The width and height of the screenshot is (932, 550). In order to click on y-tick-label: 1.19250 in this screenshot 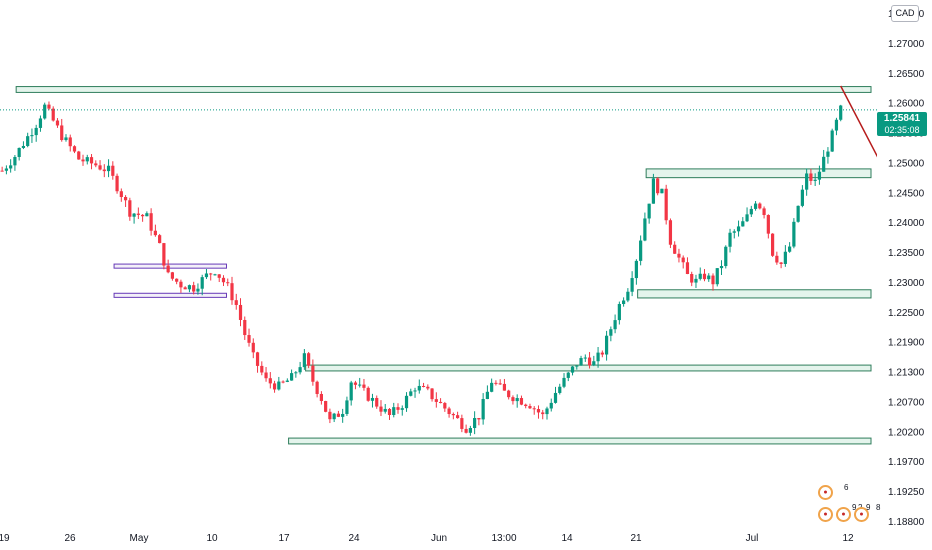, I will do `click(906, 492)`.